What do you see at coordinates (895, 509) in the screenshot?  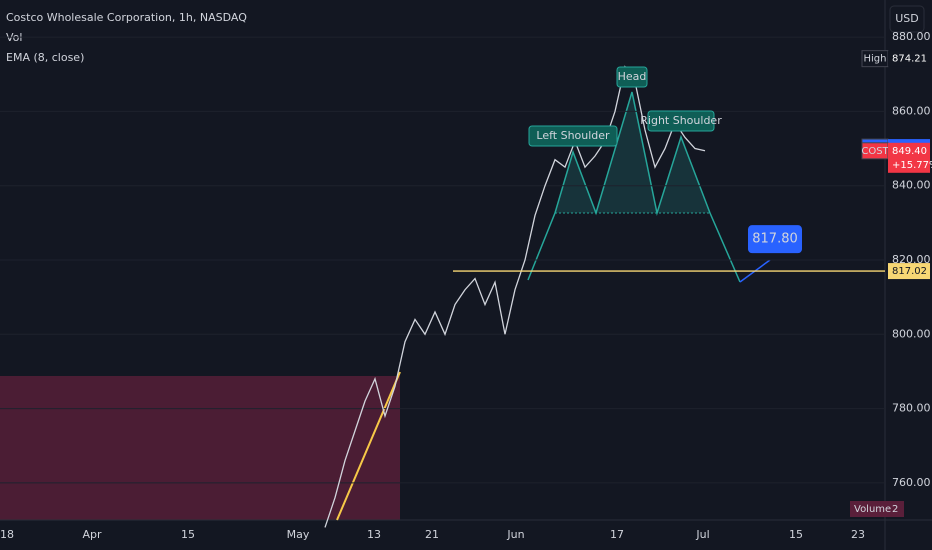 I see `volume-count: 2` at bounding box center [895, 509].